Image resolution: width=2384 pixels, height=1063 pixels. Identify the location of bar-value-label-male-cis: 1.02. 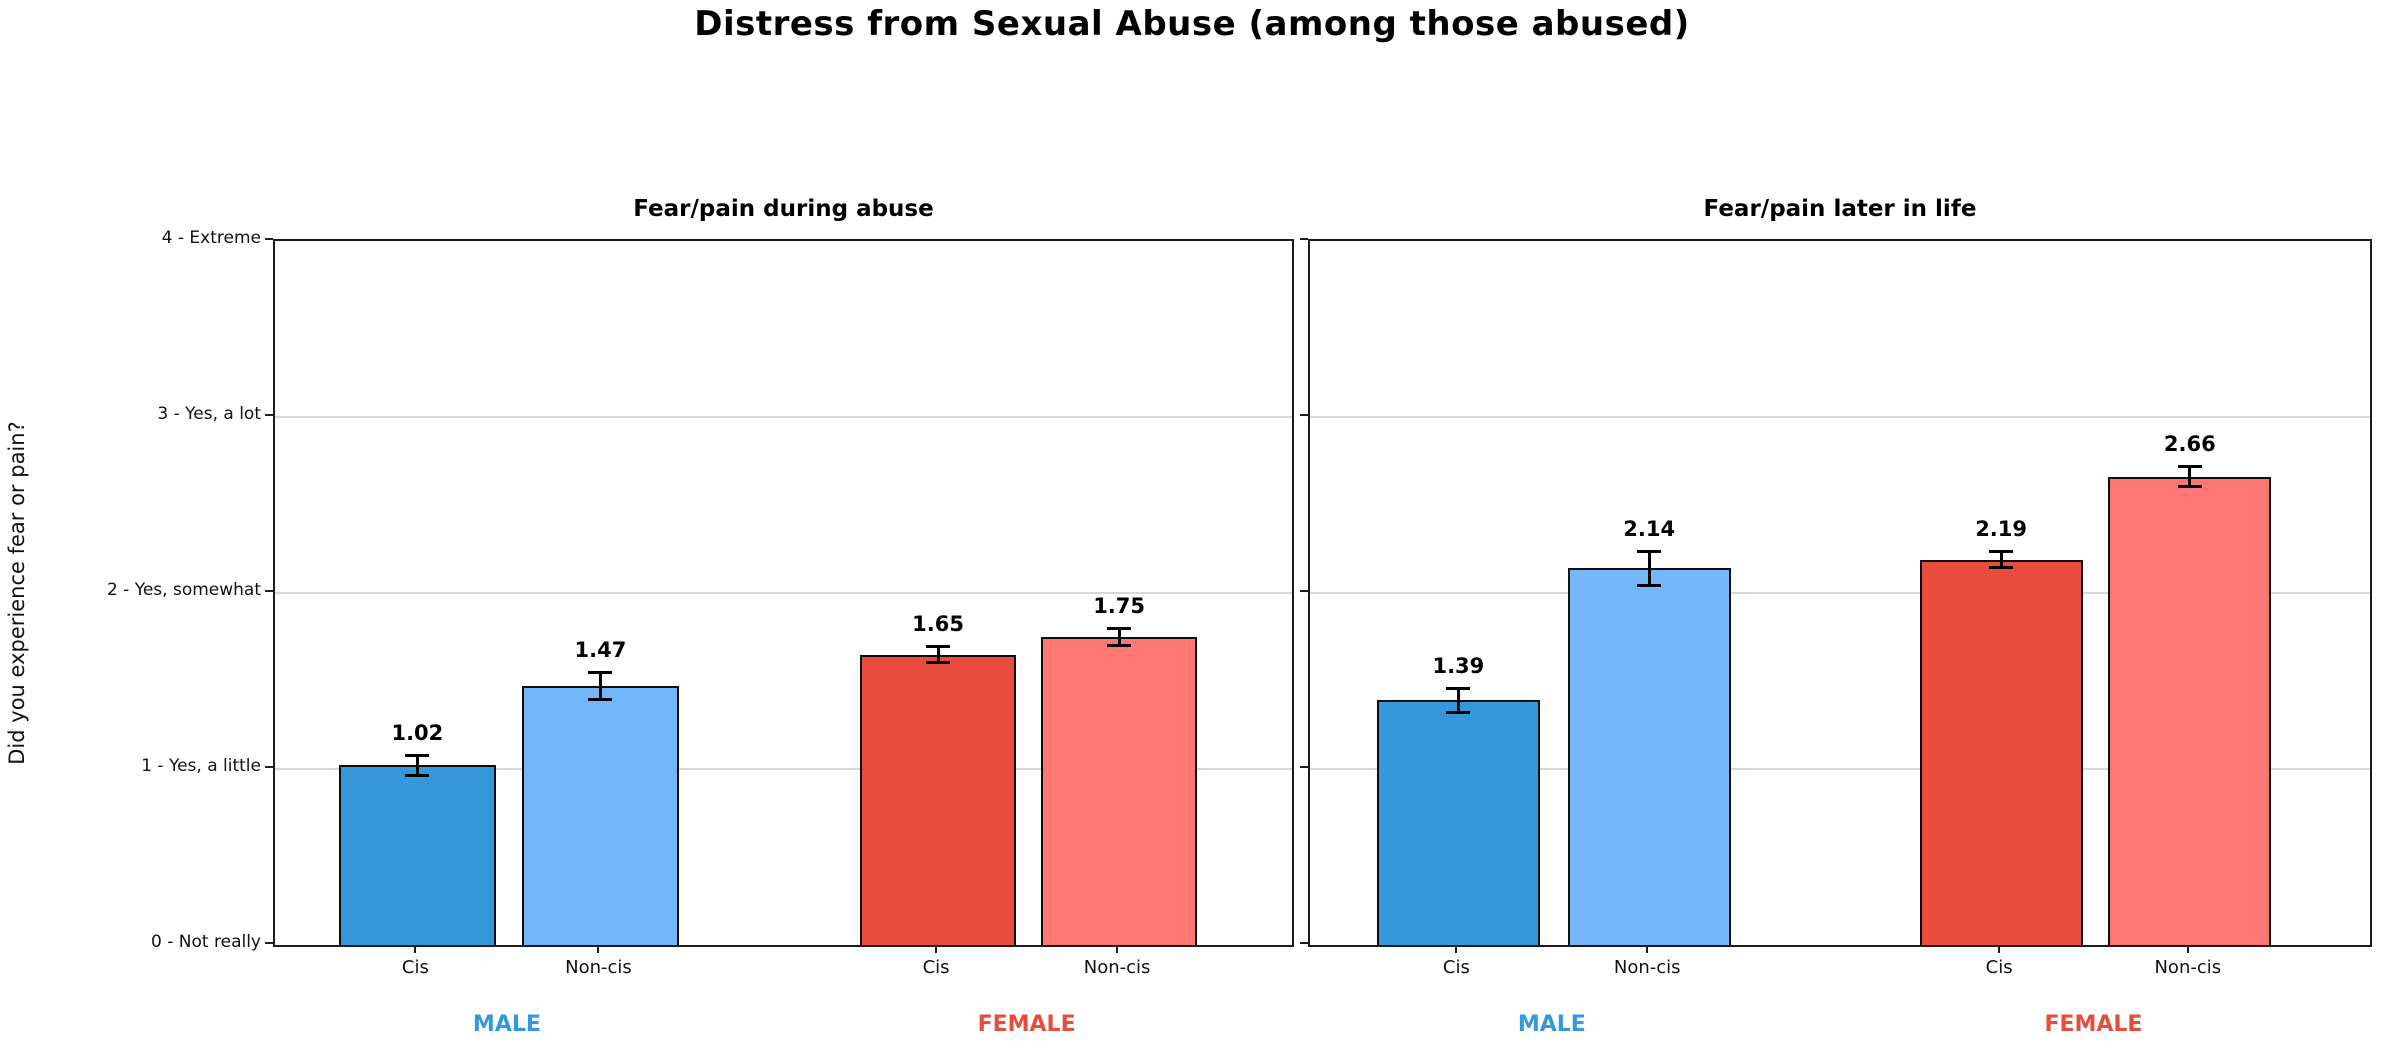
(417, 732).